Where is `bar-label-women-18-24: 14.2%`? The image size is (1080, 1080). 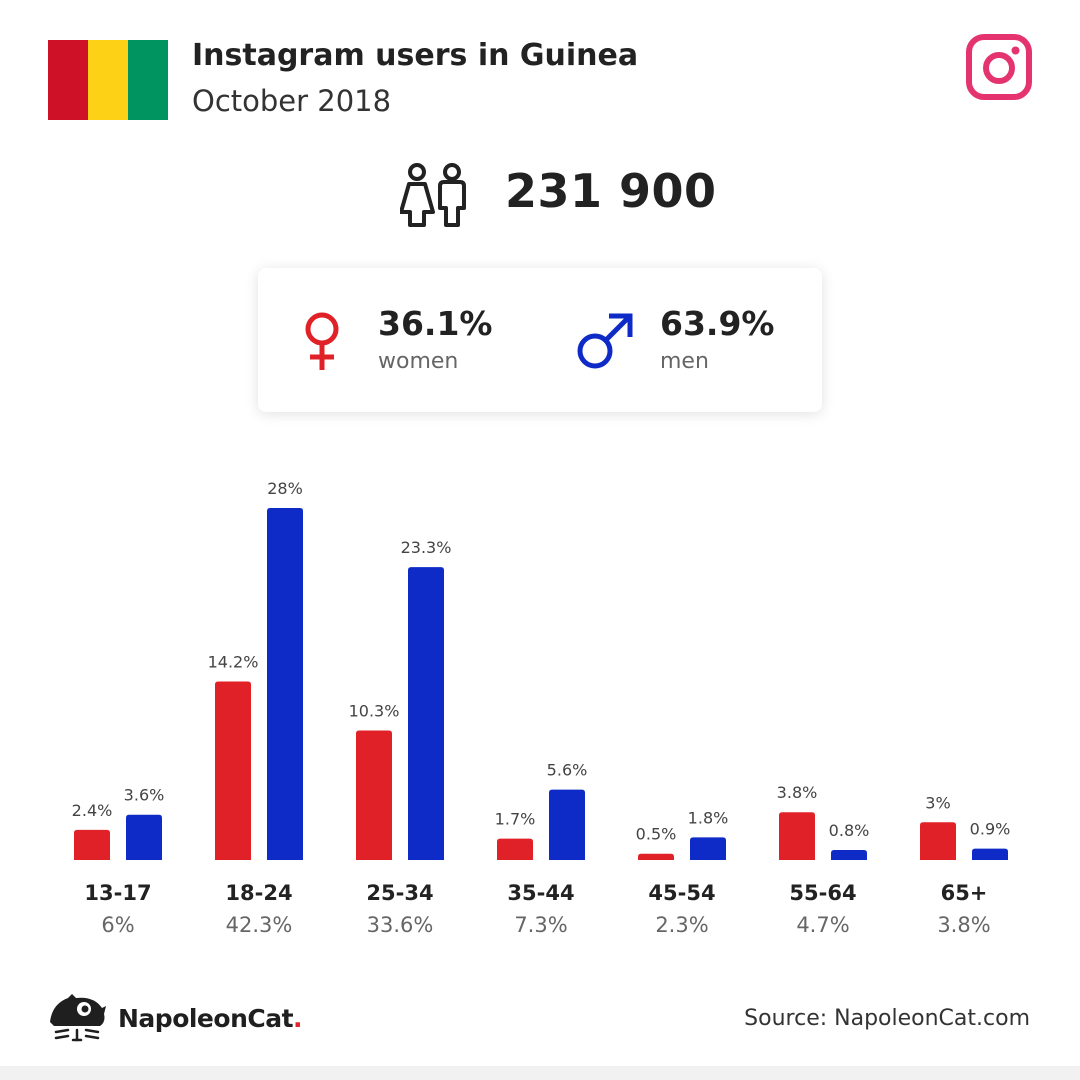 bar-label-women-18-24: 14.2% is located at coordinates (233, 661).